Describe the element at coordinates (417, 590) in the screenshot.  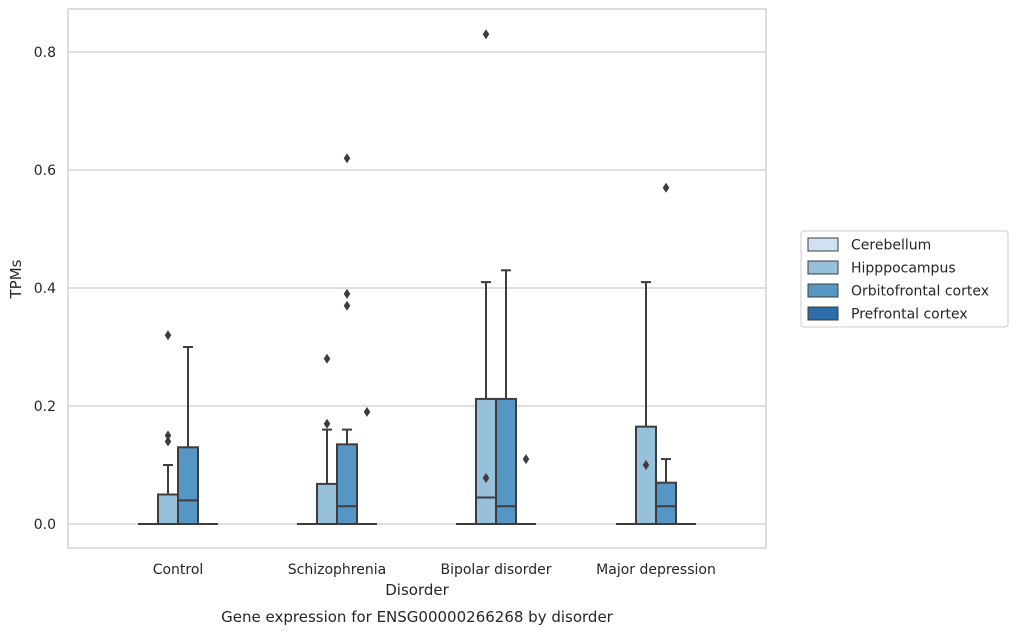
I see `x-axis-label: Disorder` at that location.